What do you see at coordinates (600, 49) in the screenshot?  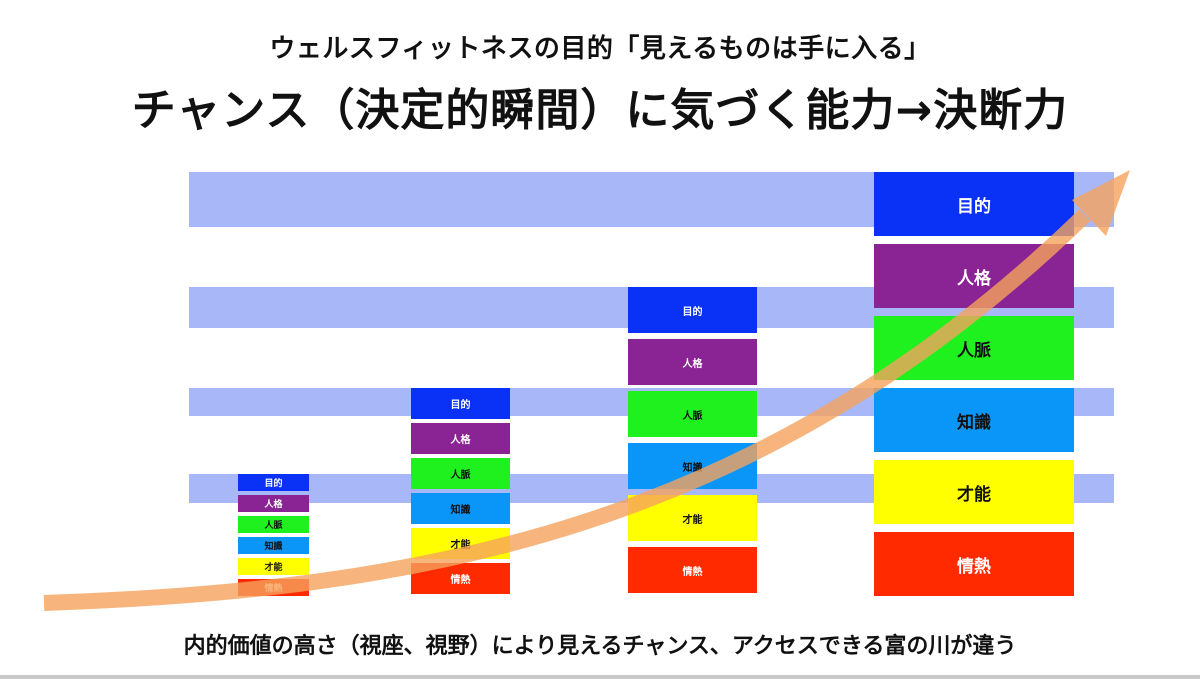 I see `slide-subtitle: ウェルスフィットネスの目的「見えるものは手に入る」` at bounding box center [600, 49].